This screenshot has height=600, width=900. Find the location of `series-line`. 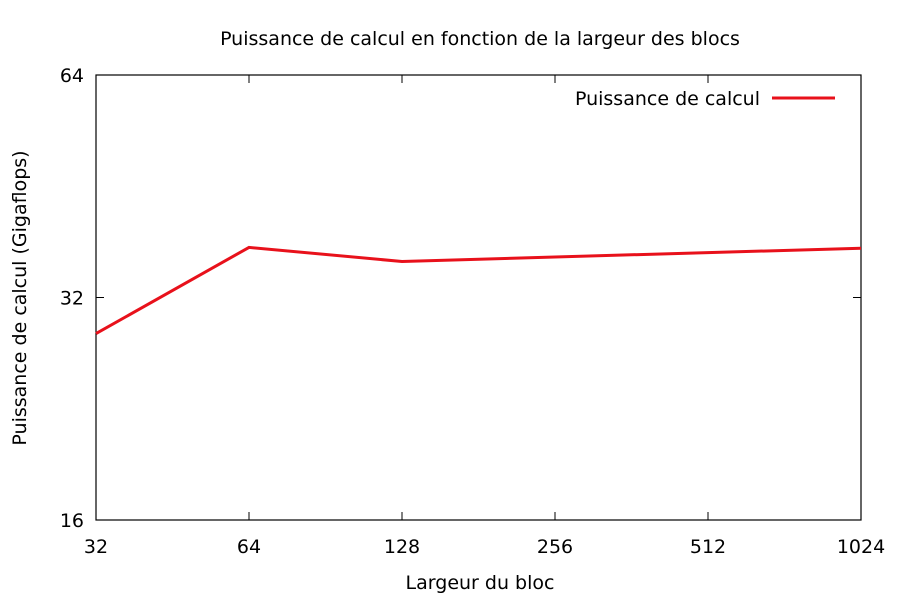

series-line is located at coordinates (478, 290).